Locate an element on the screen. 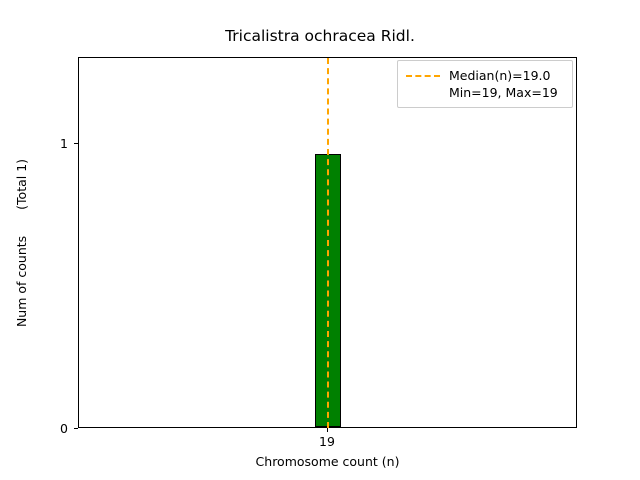  chart-title: Tricalistra ochracea Ridl. is located at coordinates (320, 36).